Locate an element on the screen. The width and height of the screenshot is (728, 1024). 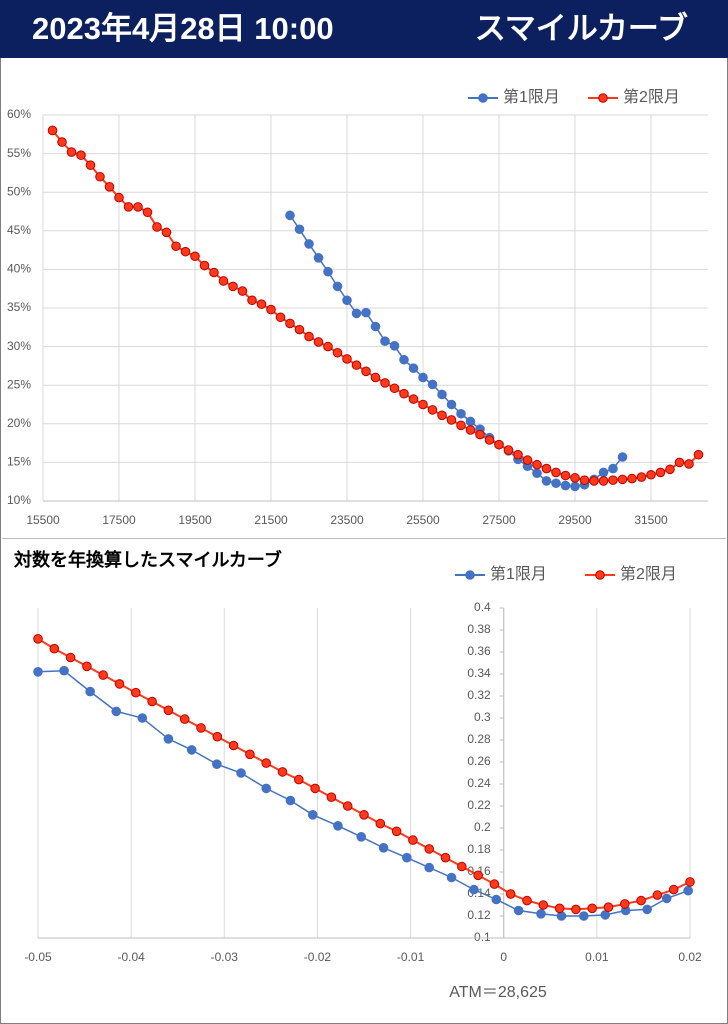
x-tick-label: 15500 is located at coordinates (43, 520).